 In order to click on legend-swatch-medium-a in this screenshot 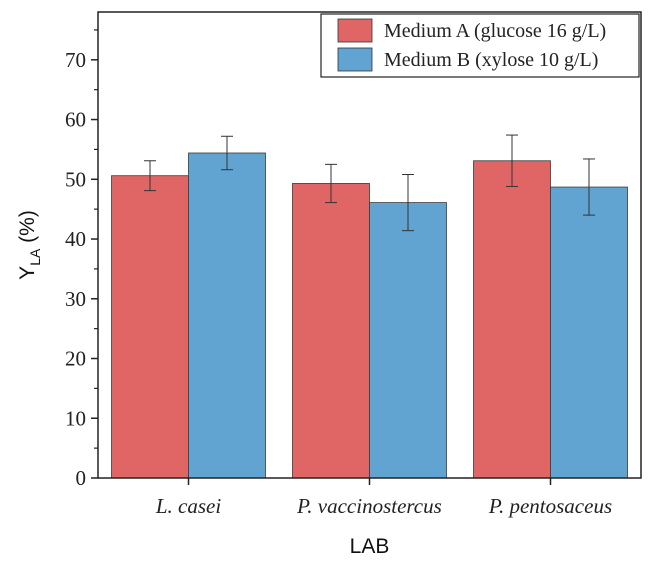, I will do `click(355, 30)`.